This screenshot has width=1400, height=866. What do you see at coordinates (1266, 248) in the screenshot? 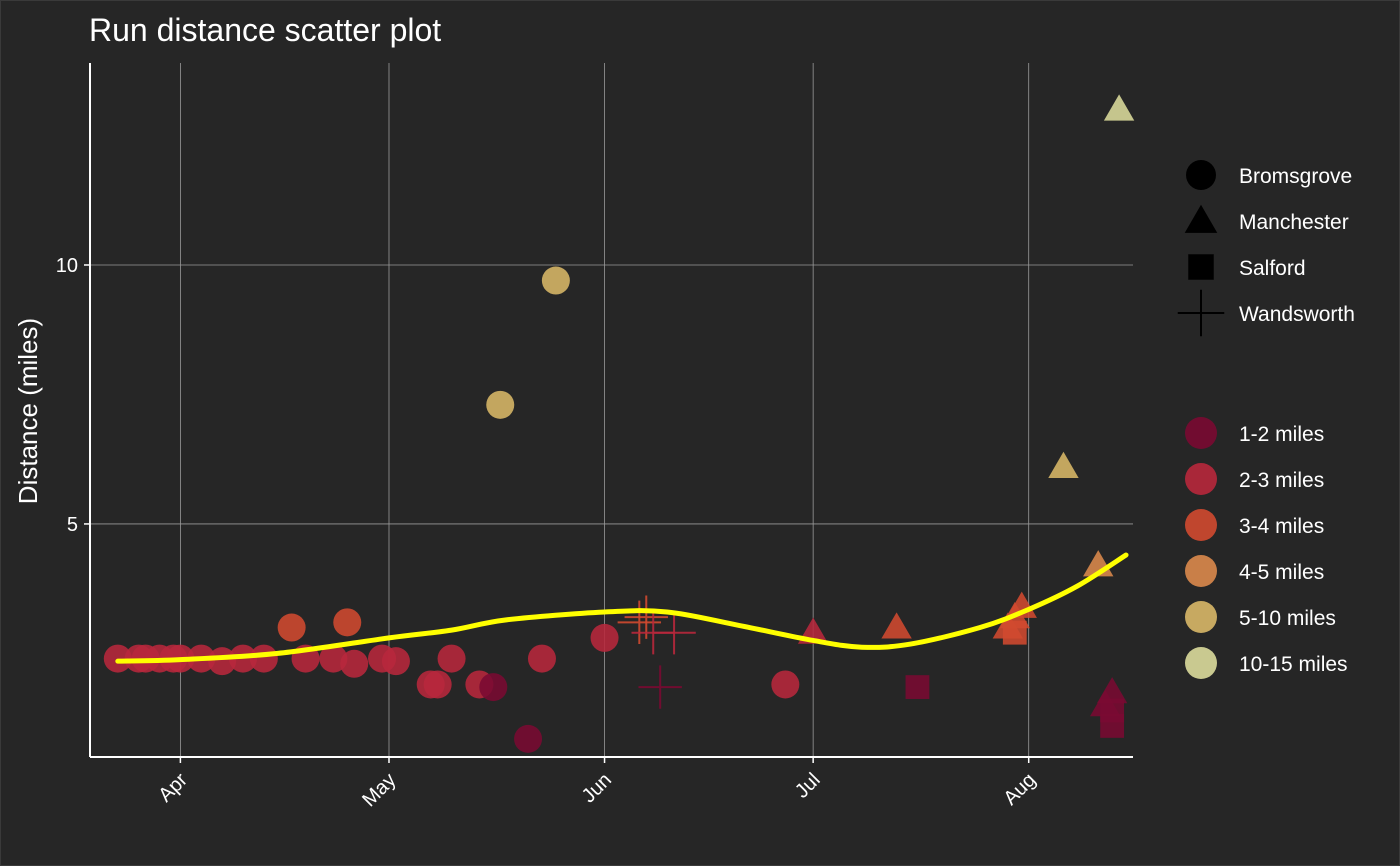
I see `shape-legend: Bromsgrove Manchester Salford Wandsworth` at bounding box center [1266, 248].